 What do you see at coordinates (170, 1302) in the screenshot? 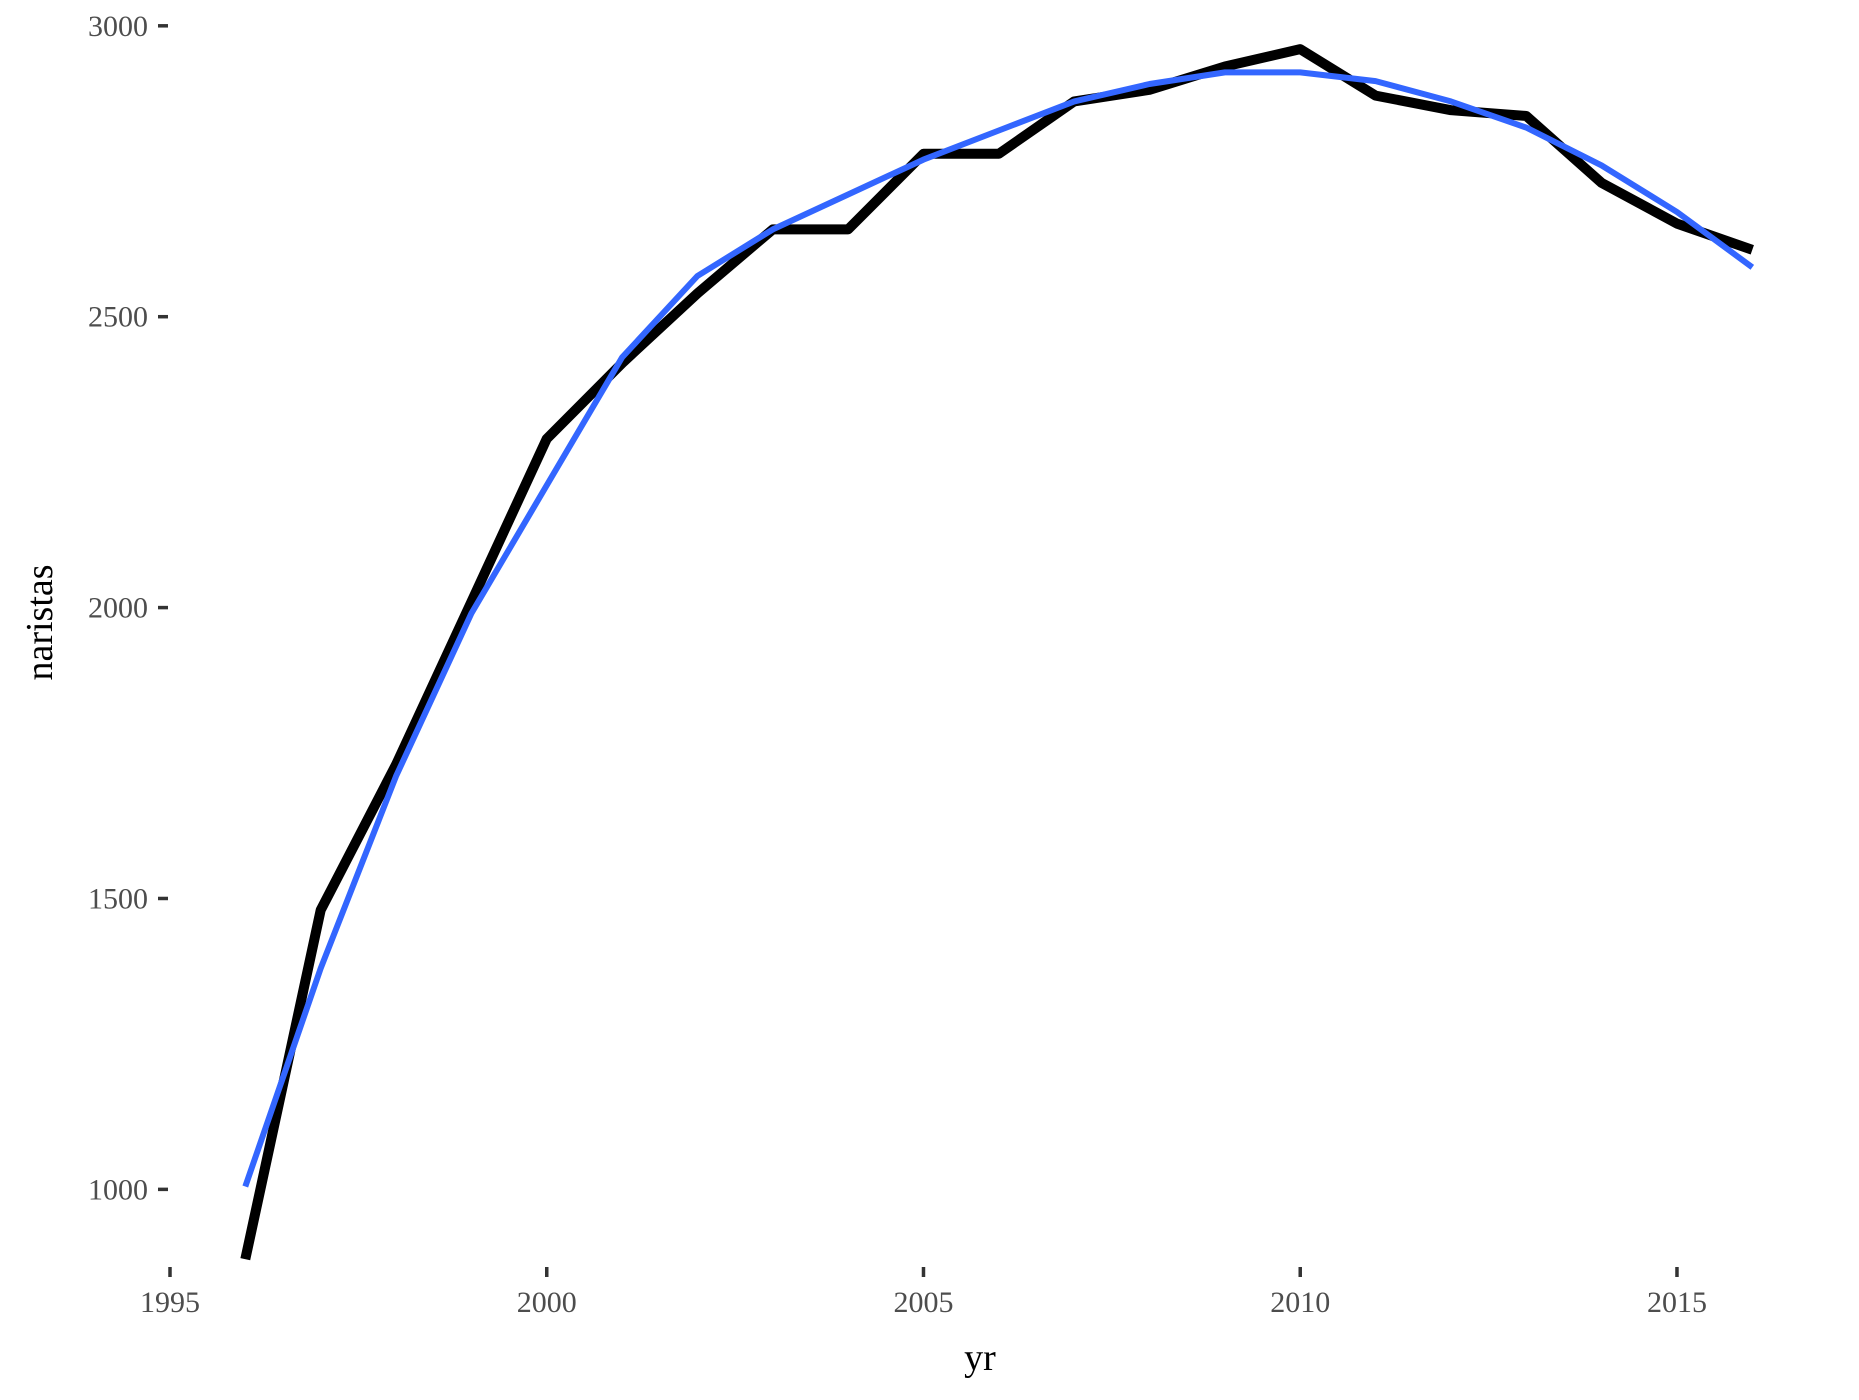
I see `x-tick-label: 1995` at bounding box center [170, 1302].